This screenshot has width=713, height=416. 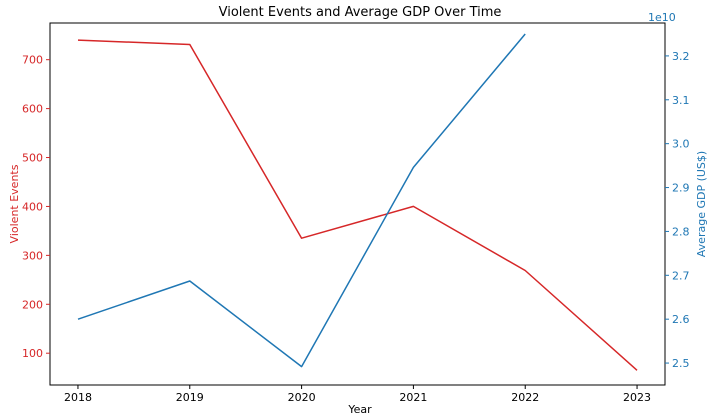 What do you see at coordinates (681, 188) in the screenshot?
I see `right-tick-label: 2.9` at bounding box center [681, 188].